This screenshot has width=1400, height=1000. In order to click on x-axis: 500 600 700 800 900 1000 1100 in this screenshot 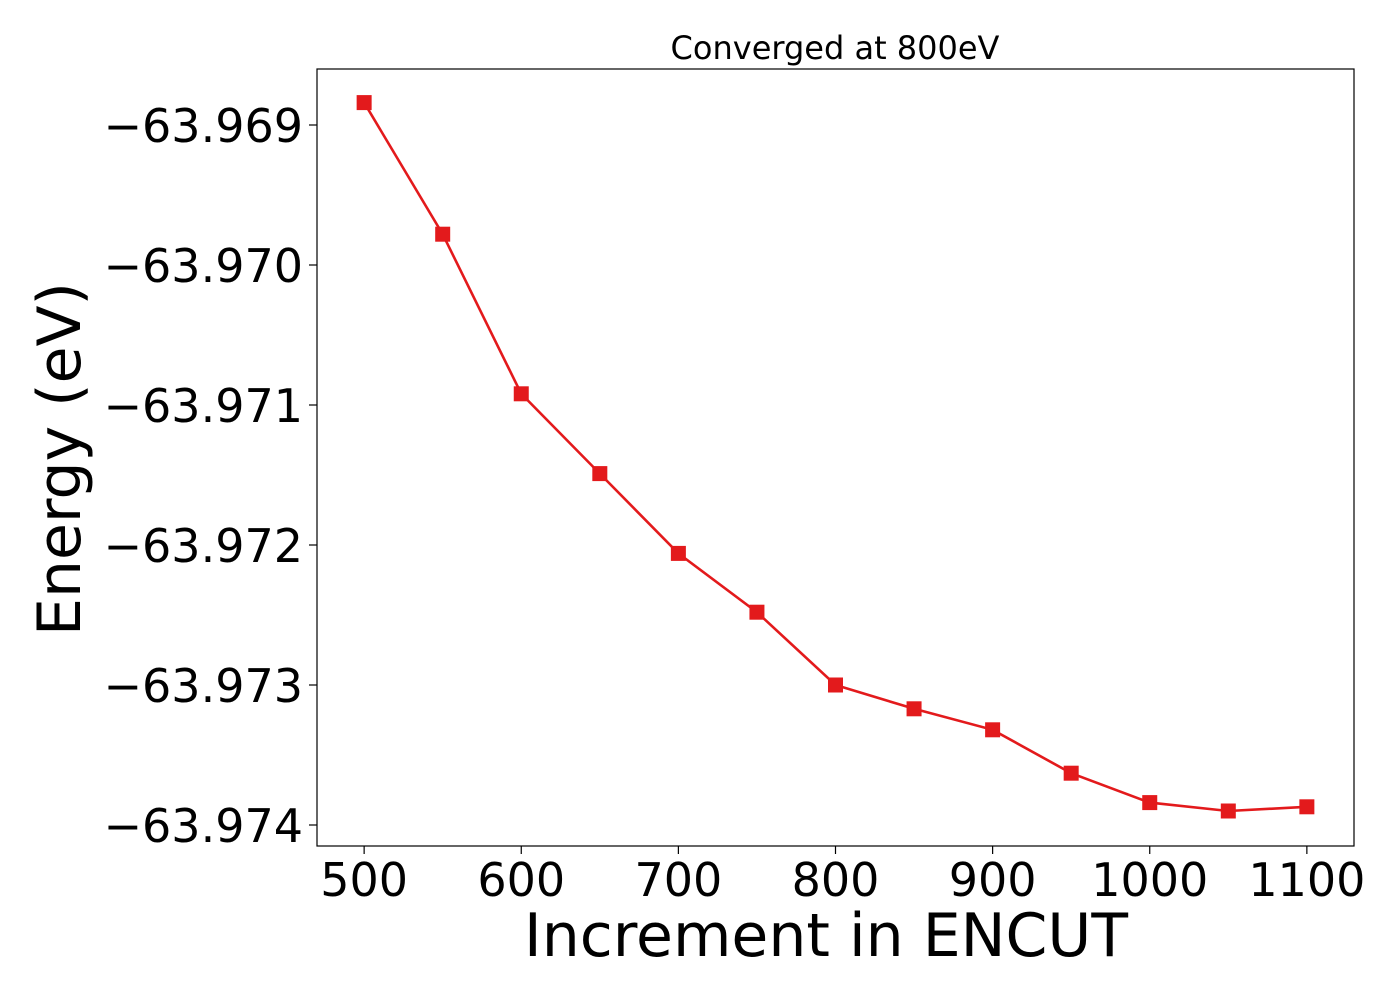, I will do `click(842, 876)`.